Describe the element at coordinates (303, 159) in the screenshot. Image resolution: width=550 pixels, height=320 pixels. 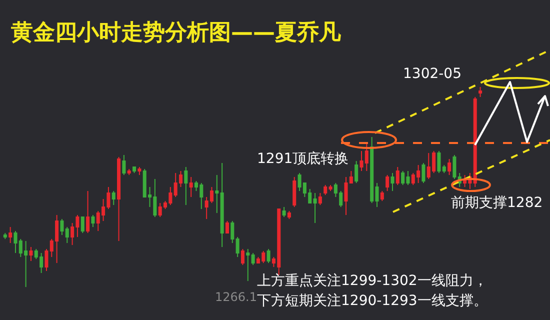
I see `ref-line-label: 1291顶底转换` at that location.